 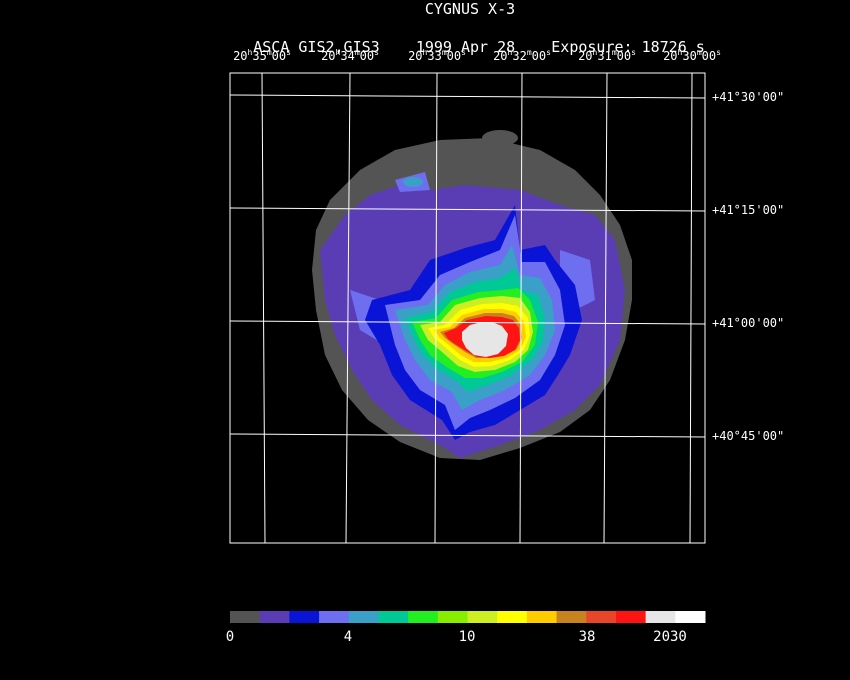 I want to click on ra-label-5: 20h30m00s, so click(x=692, y=55).